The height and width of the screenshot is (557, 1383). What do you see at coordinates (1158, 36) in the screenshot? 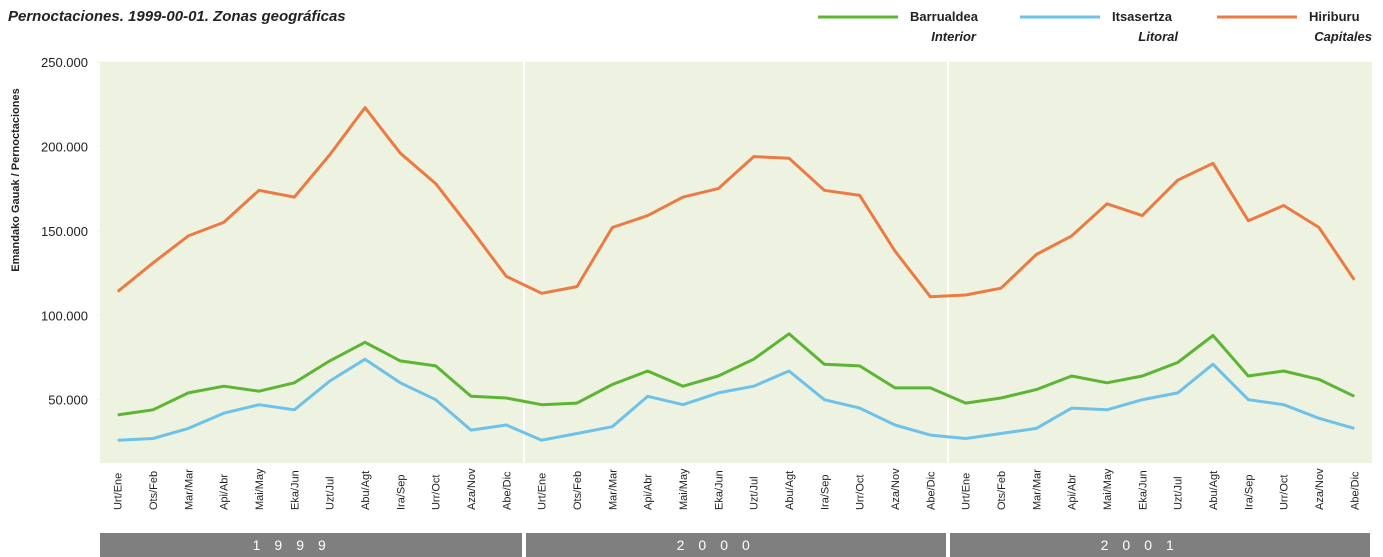
I see `legend-sublabel: Litoral` at bounding box center [1158, 36].